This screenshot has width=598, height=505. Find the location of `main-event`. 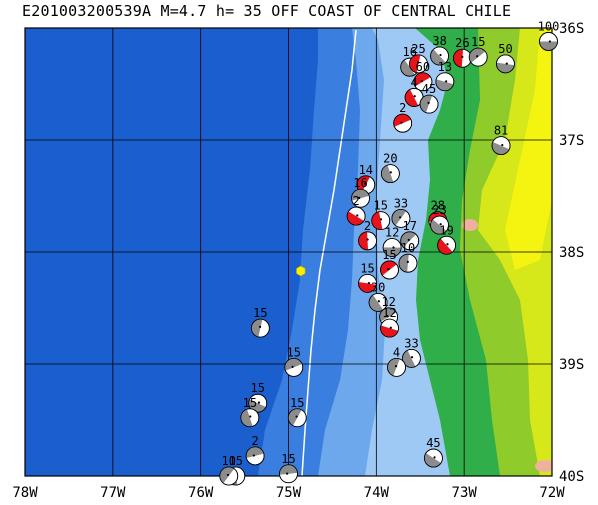

main-event is located at coordinates (301, 271).